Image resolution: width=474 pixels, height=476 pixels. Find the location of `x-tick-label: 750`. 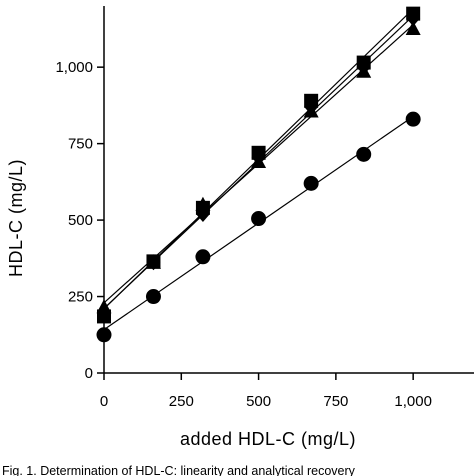

x-tick-label: 750 is located at coordinates (335, 401).